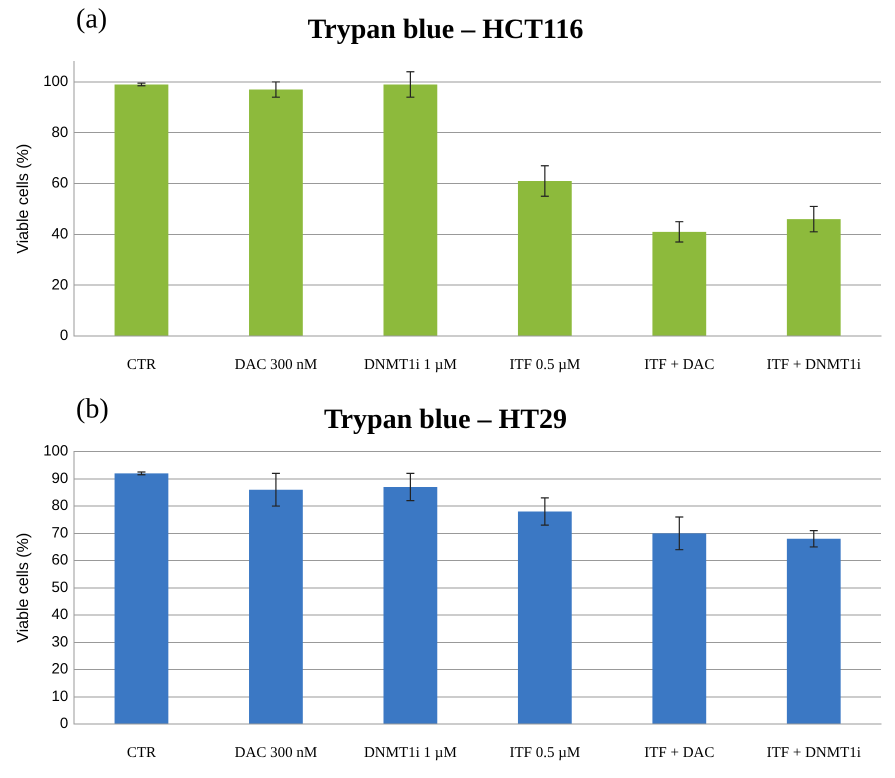  I want to click on chart-title: Trypan blue – HCT116, so click(446, 30).